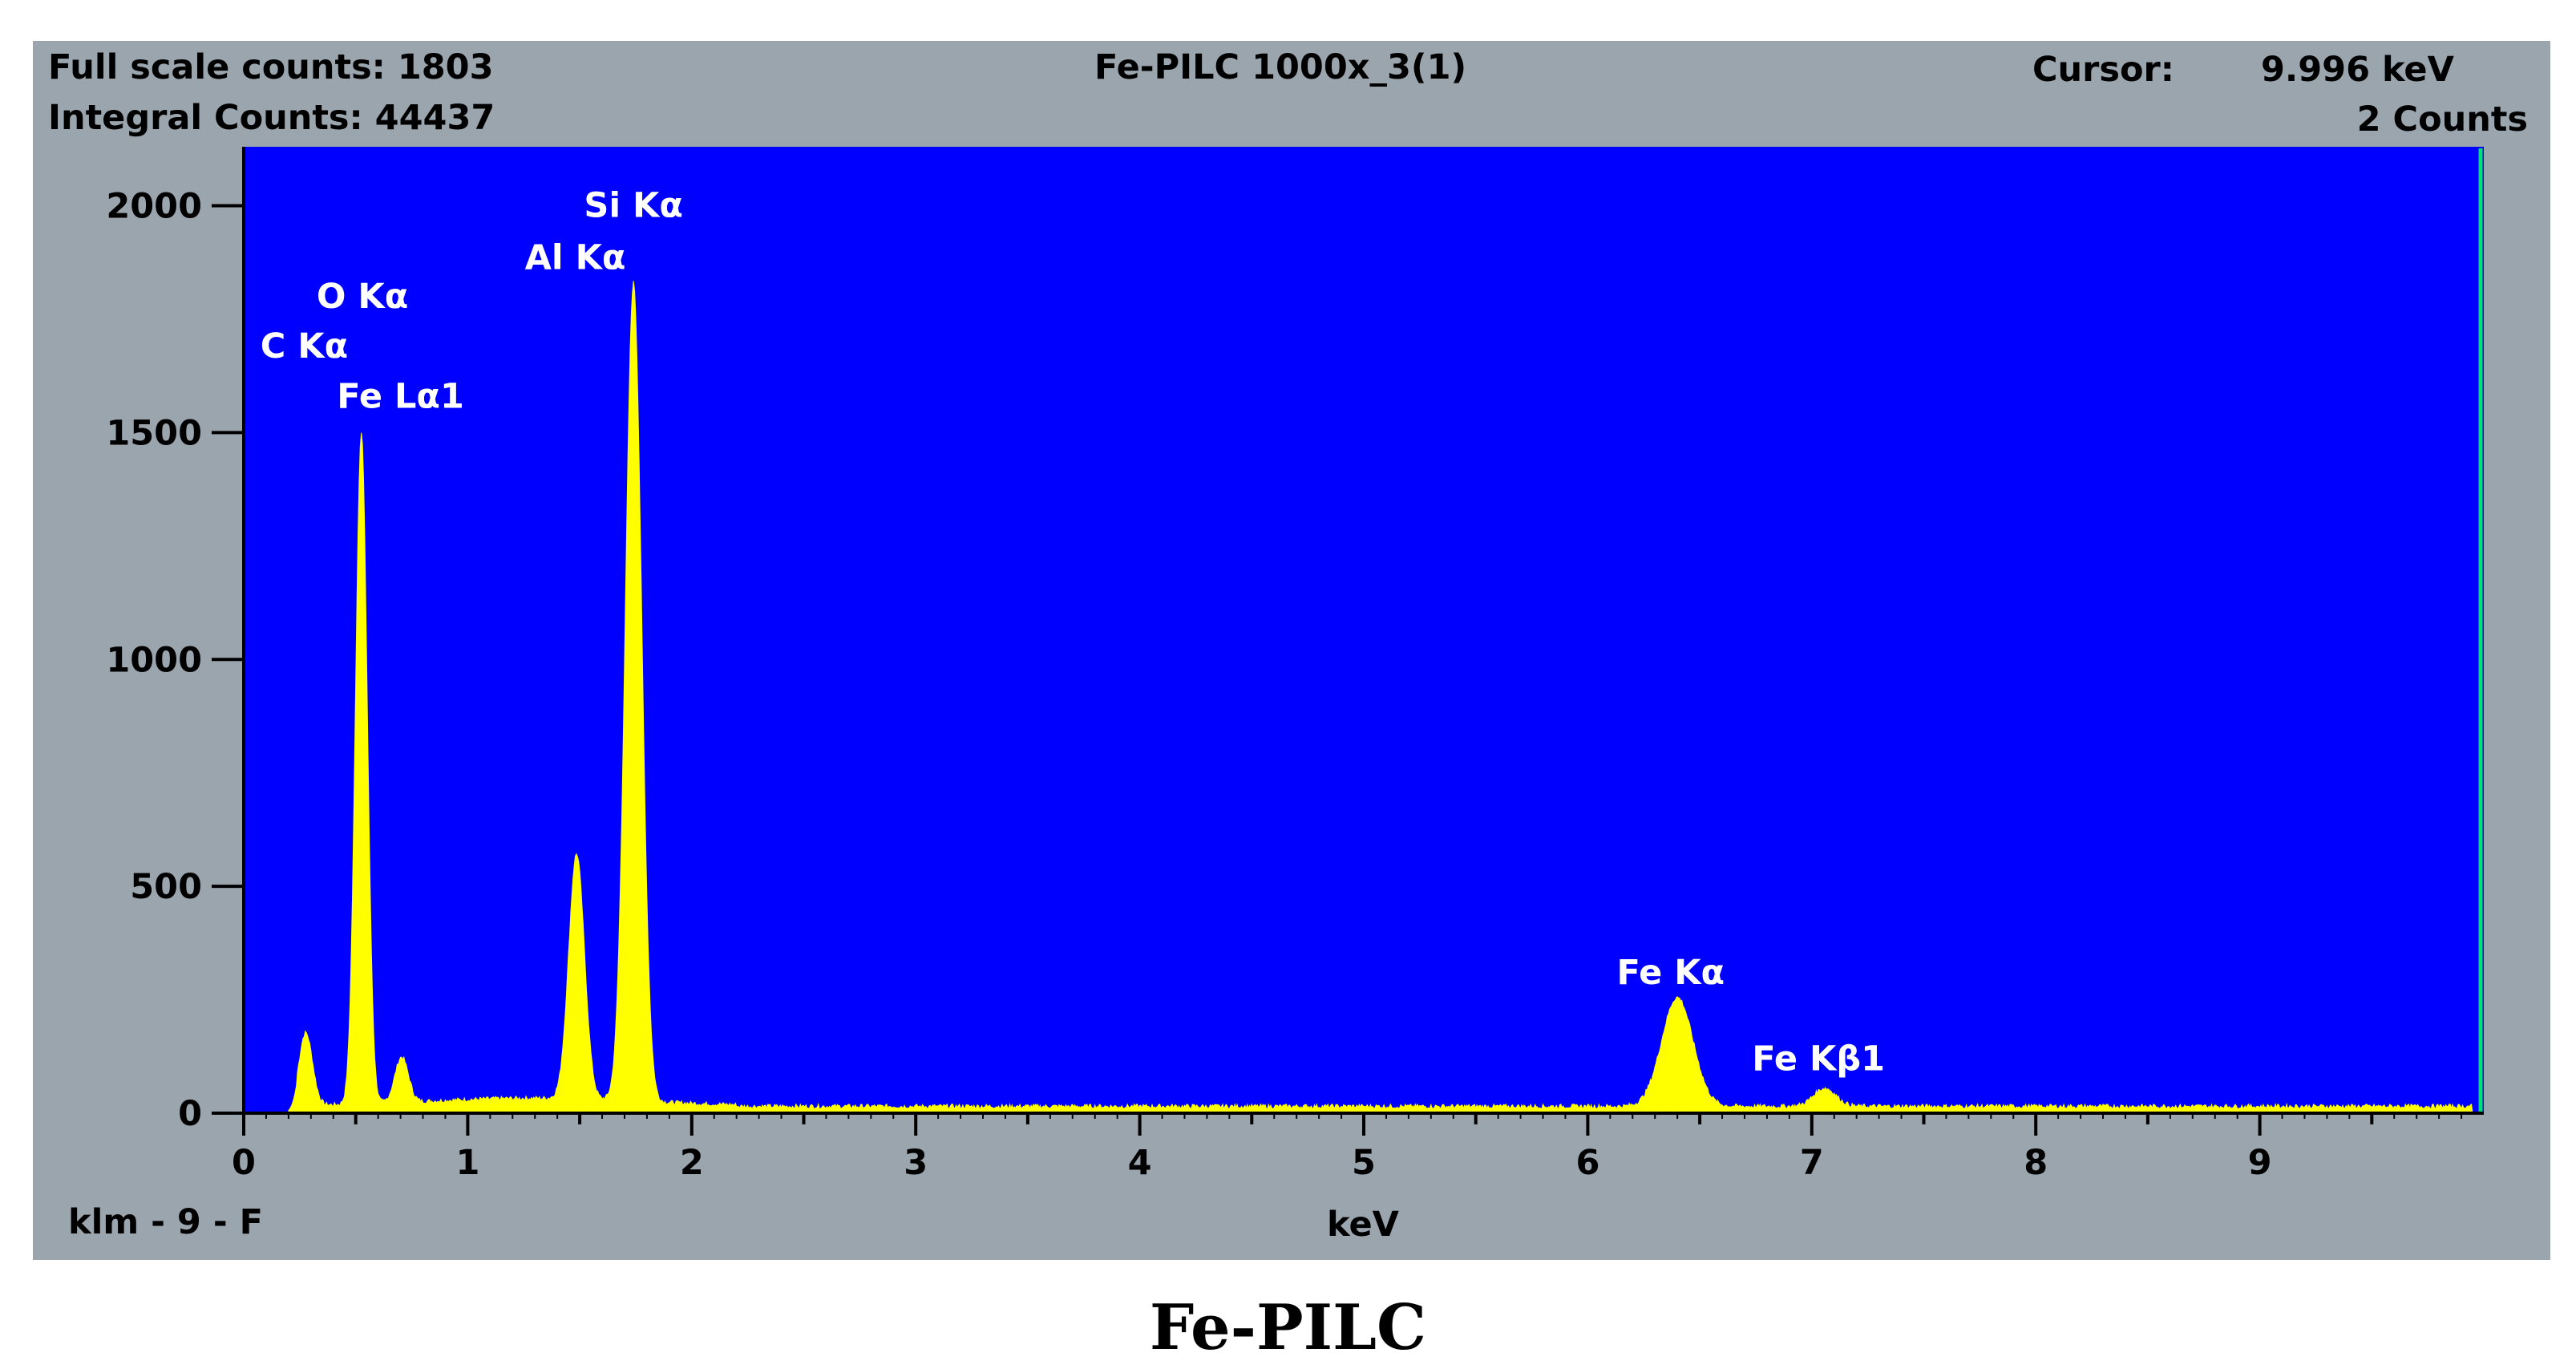 This screenshot has width=2576, height=1365. I want to click on peak-label: Fe Kα, so click(1670, 973).